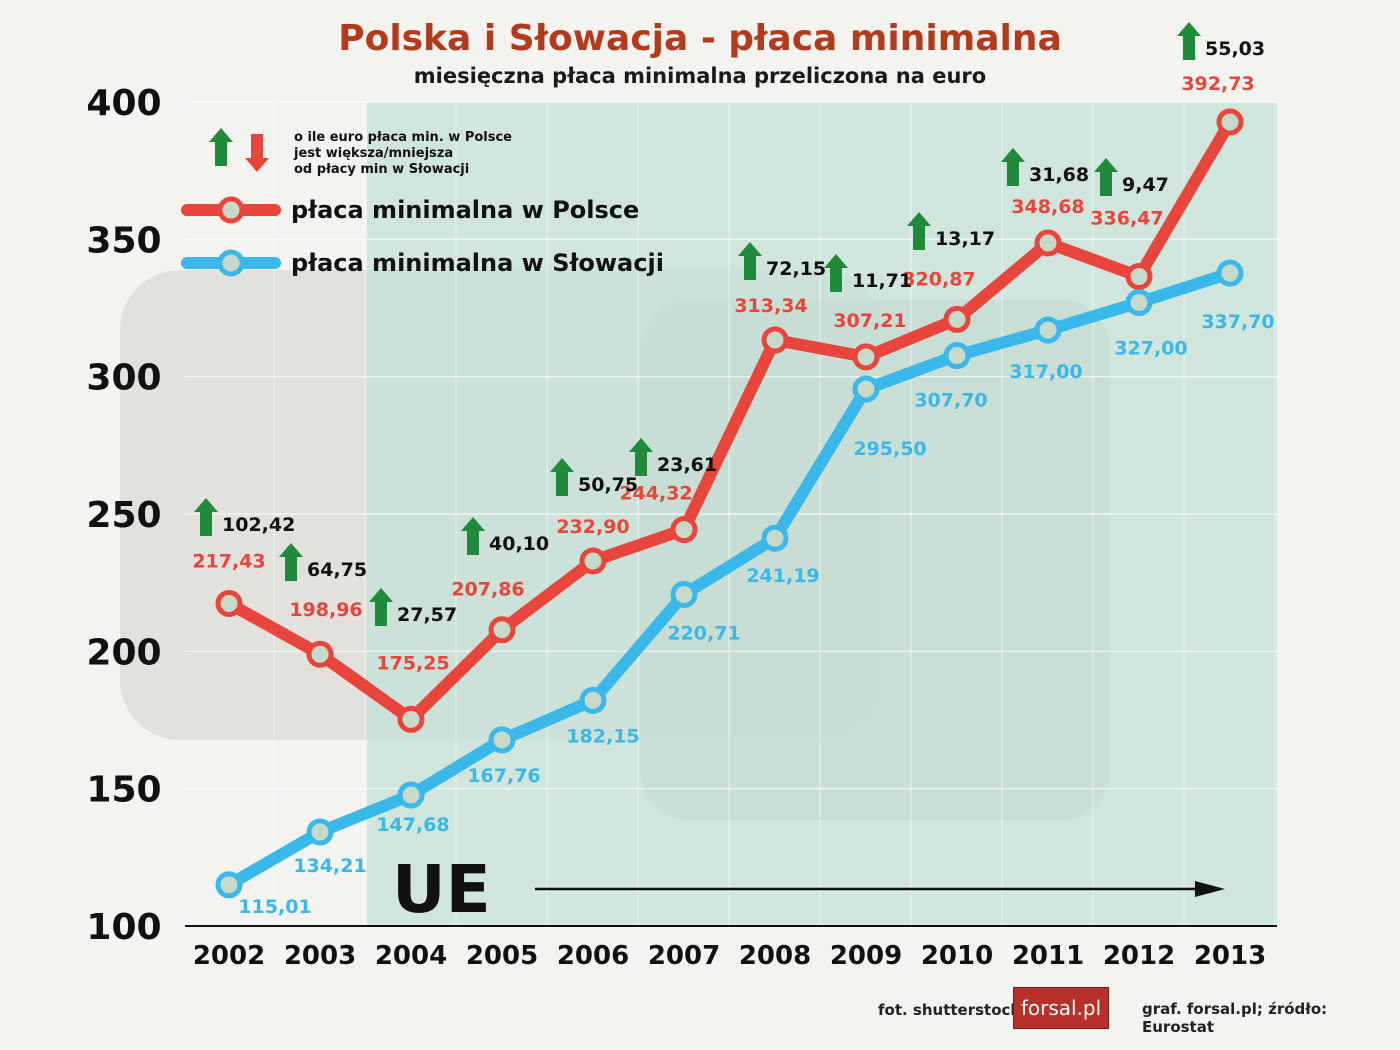 This screenshot has width=1400, height=1050. Describe the element at coordinates (1145, 185) in the screenshot. I see `difference-label: 9,47` at that location.